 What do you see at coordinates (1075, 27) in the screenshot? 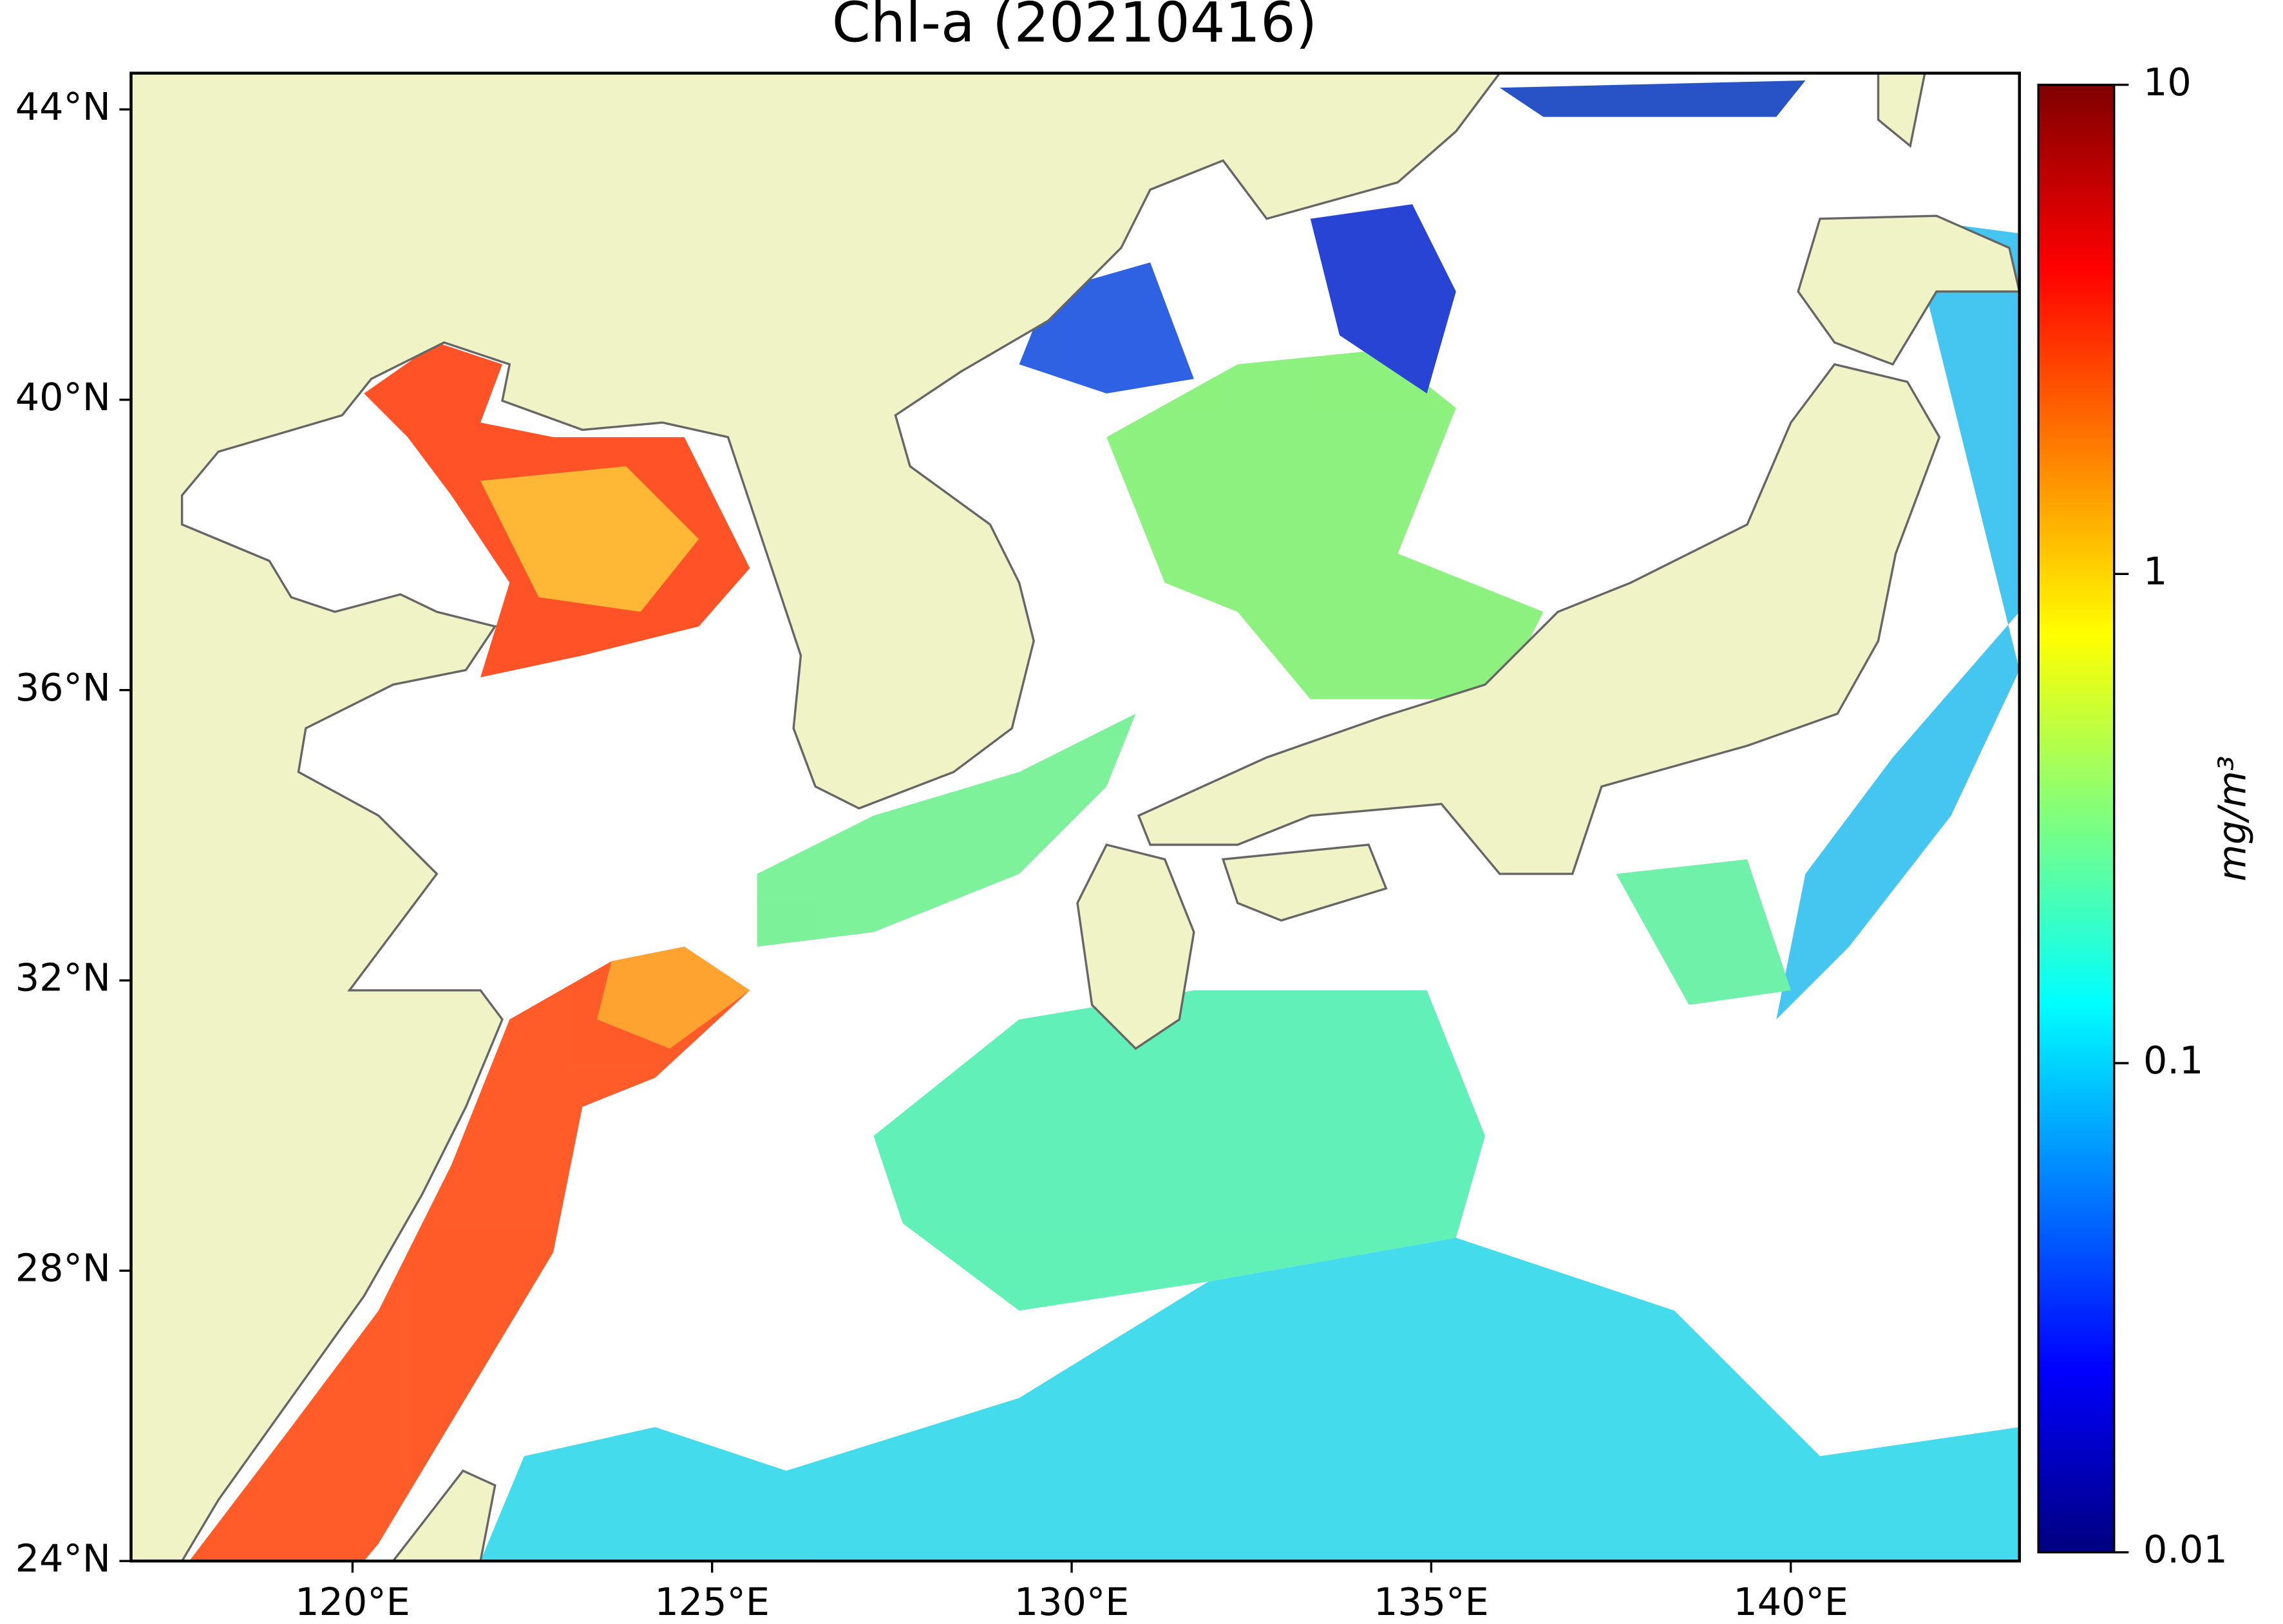
I see `chart-title: Chl-a (20210416)` at bounding box center [1075, 27].